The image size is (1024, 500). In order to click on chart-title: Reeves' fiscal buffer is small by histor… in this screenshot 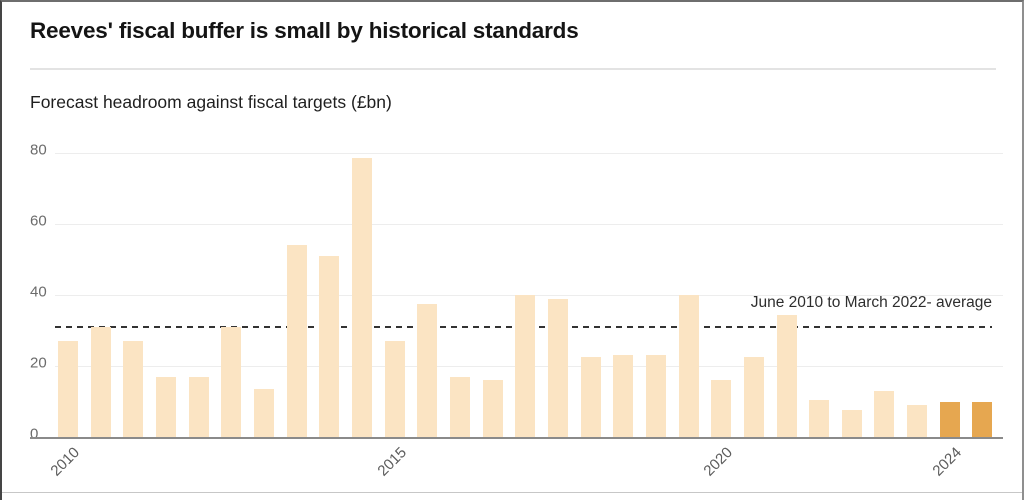, I will do `click(304, 30)`.